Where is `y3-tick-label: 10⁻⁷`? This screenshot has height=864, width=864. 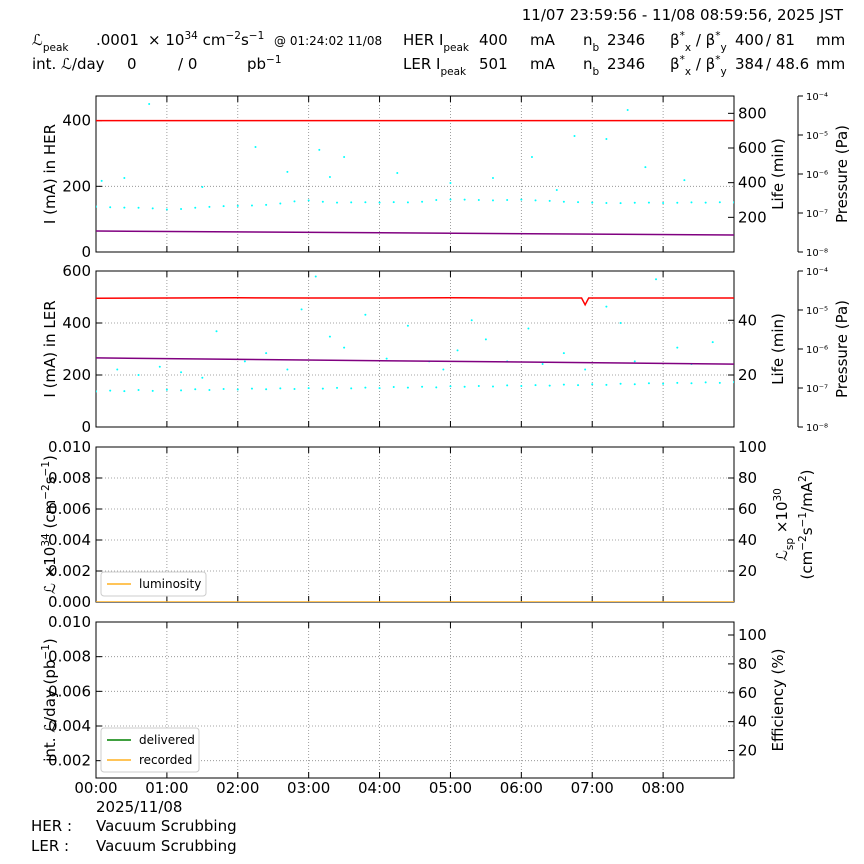 y3-tick-label: 10⁻⁷ is located at coordinates (817, 214).